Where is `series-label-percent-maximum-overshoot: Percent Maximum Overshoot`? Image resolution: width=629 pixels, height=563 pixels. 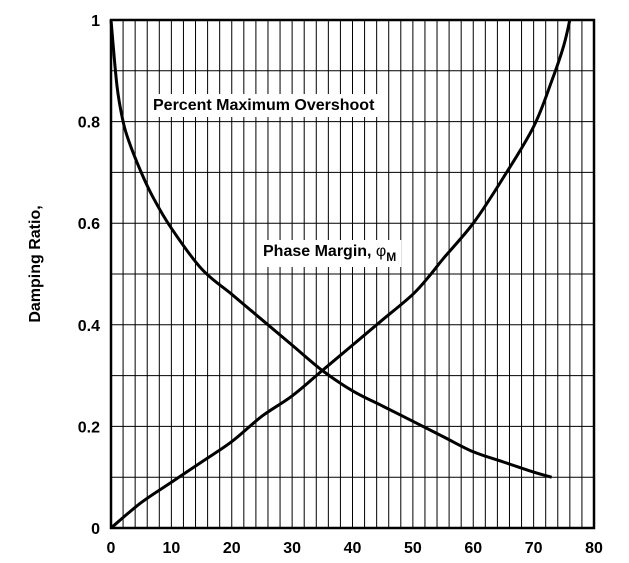 series-label-percent-maximum-overshoot: Percent Maximum Overshoot is located at coordinates (264, 105).